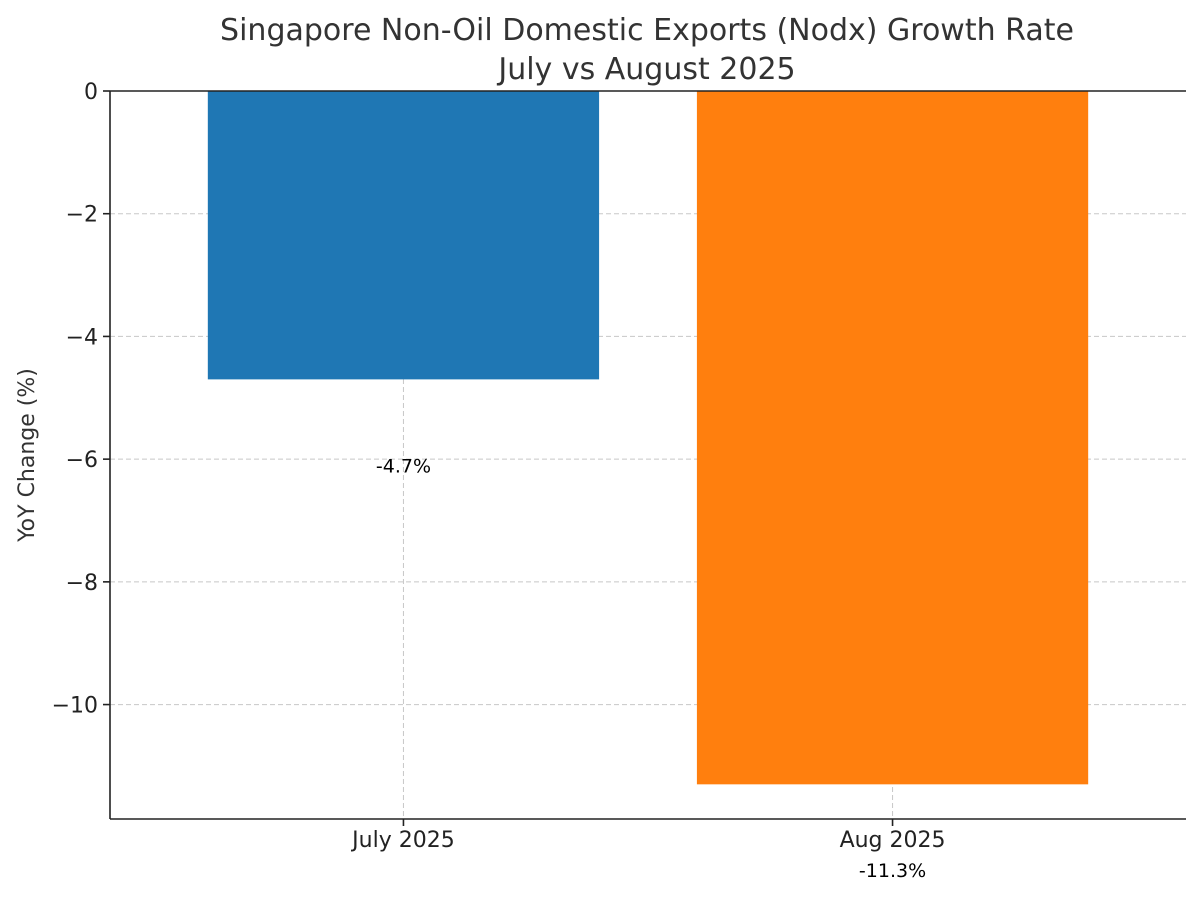 This screenshot has width=1200, height=897. I want to click on data-label: -11.3%, so click(892, 871).